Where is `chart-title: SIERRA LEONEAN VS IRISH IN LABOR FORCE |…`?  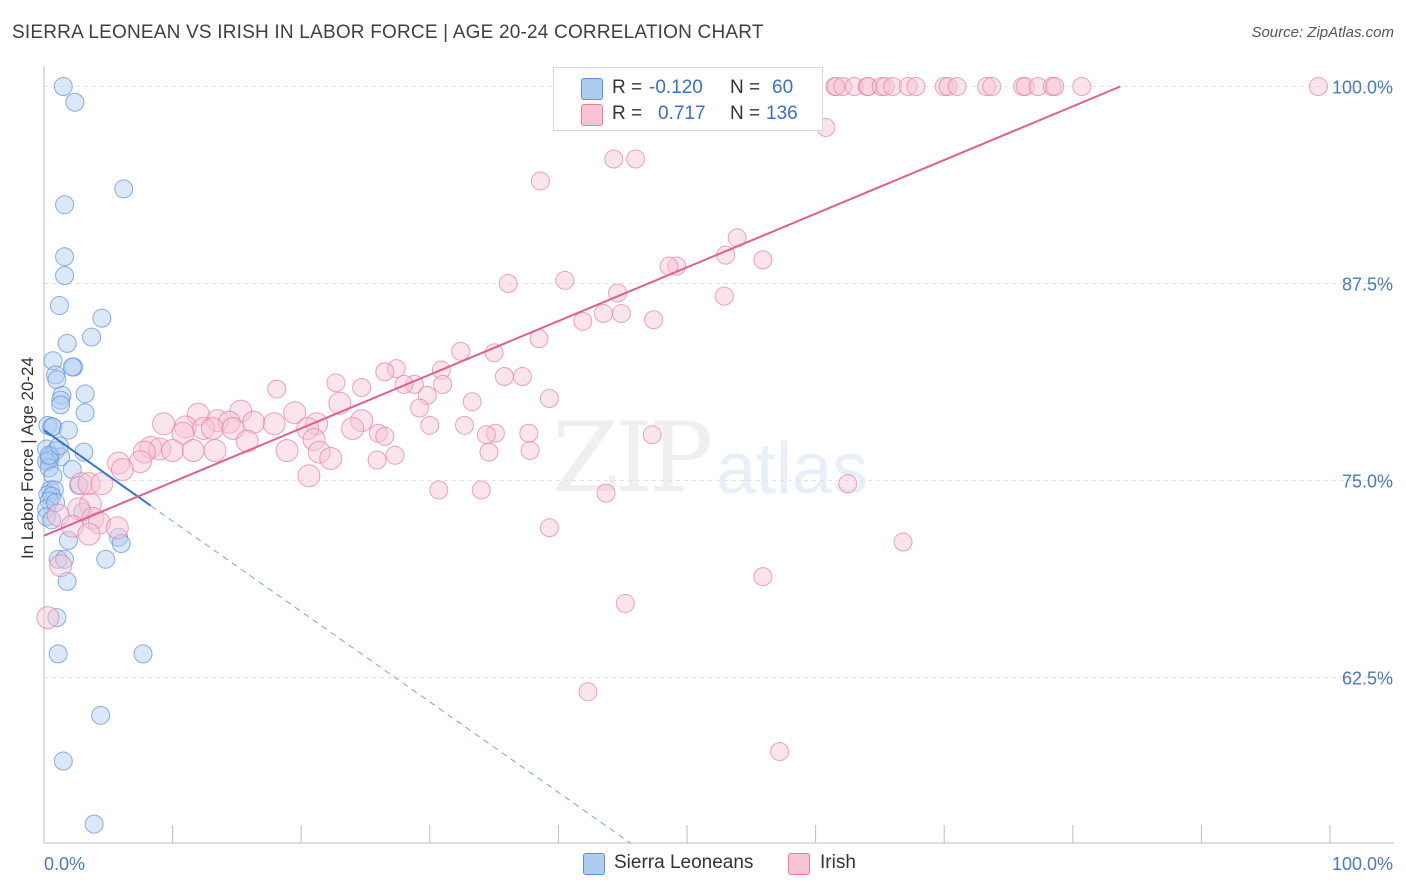 chart-title: SIERRA LEONEAN VS IRISH IN LABOR FORCE |… is located at coordinates (388, 32).